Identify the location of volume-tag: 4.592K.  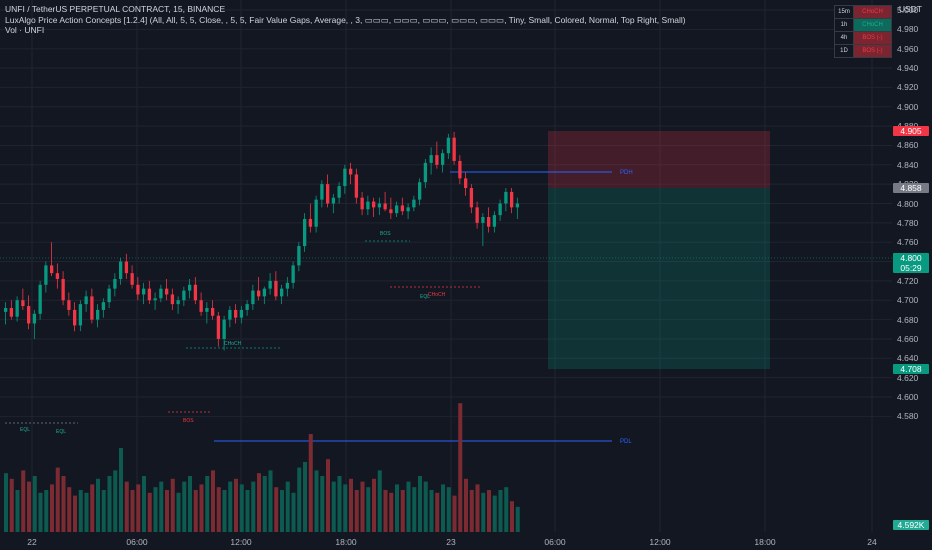
(911, 525).